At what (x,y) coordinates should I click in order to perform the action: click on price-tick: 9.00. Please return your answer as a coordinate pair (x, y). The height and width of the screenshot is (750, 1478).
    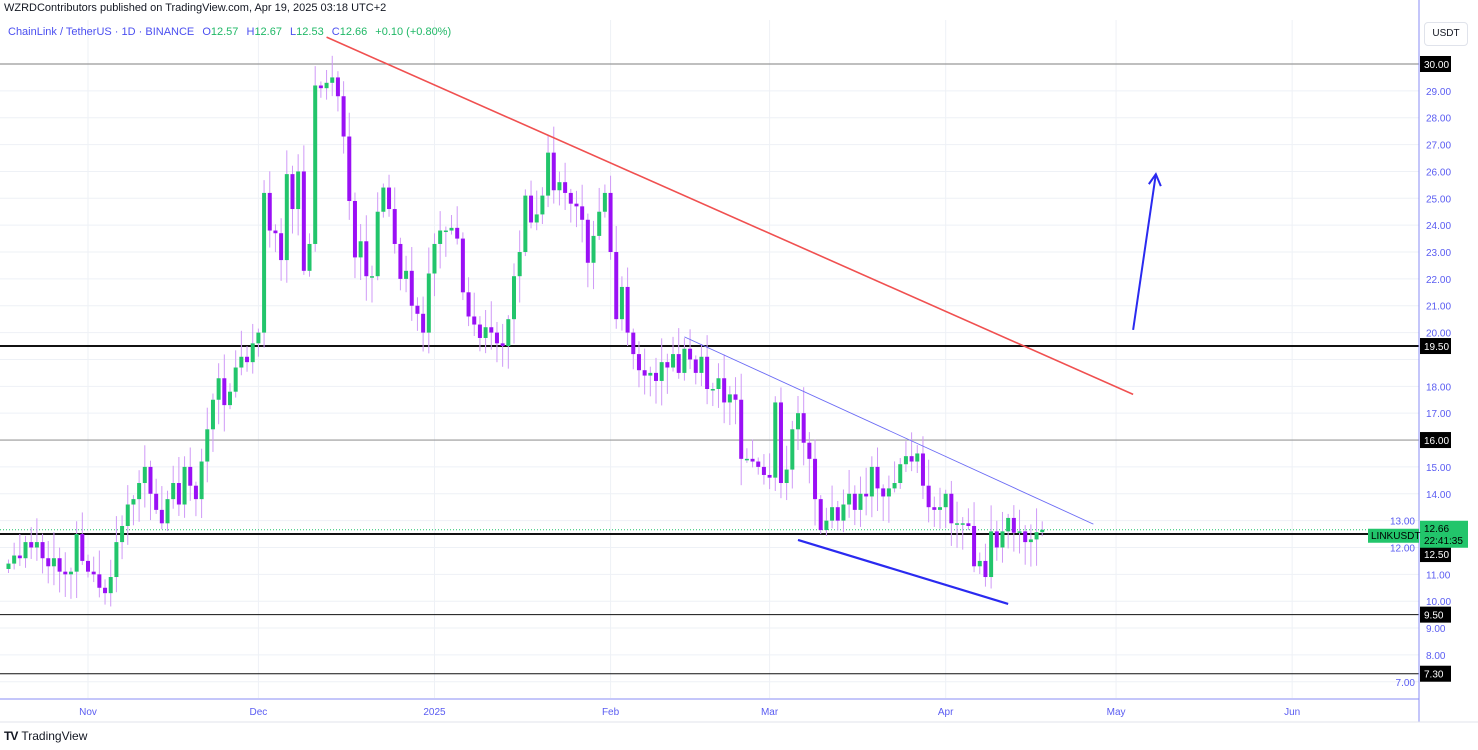
    Looking at the image, I should click on (1436, 629).